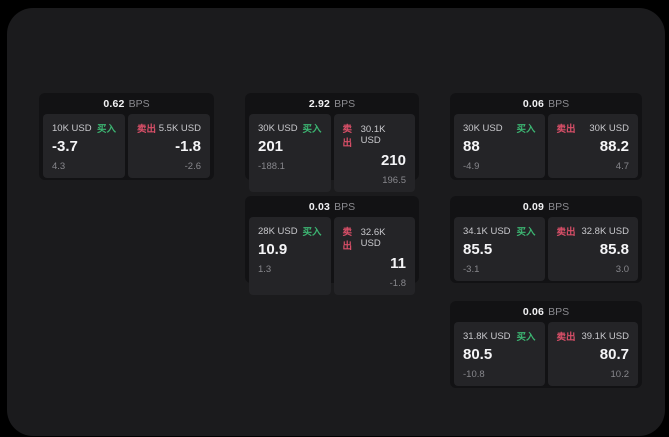 The width and height of the screenshot is (669, 437). Describe the element at coordinates (273, 249) in the screenshot. I see `buy-price: 10.9` at that location.